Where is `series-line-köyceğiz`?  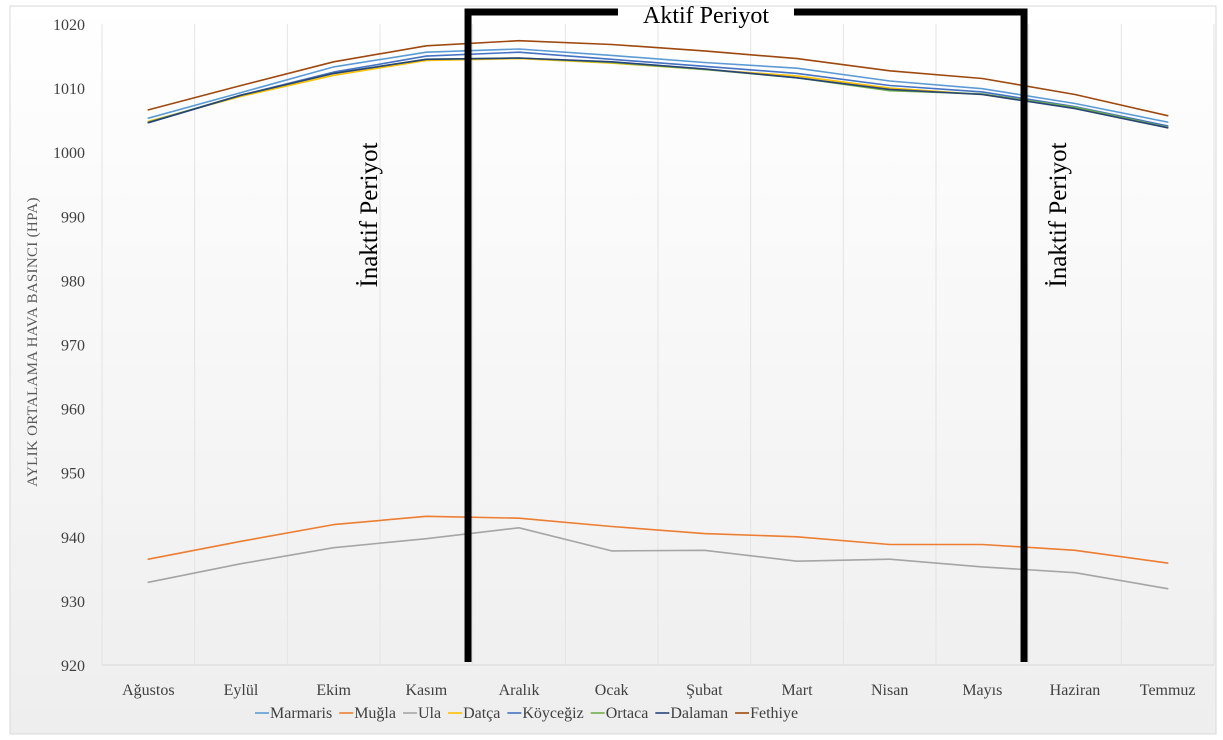 series-line-köyceğiz is located at coordinates (658, 89).